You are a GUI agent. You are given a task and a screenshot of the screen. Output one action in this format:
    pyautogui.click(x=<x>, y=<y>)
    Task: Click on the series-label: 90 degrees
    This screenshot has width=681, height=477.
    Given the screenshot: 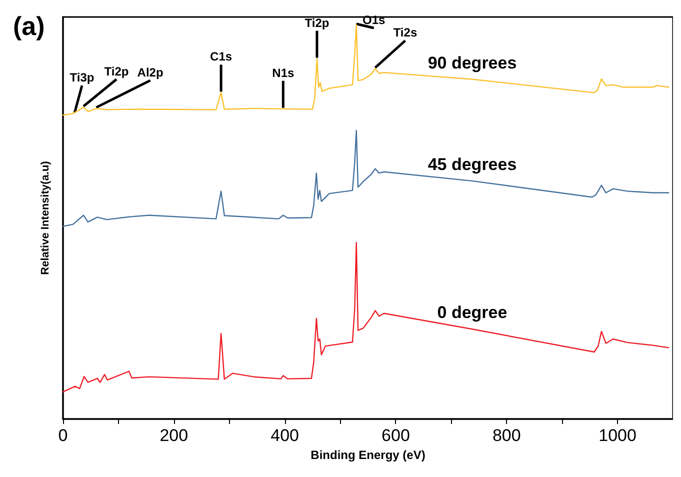 What is the action you would take?
    pyautogui.click(x=472, y=62)
    